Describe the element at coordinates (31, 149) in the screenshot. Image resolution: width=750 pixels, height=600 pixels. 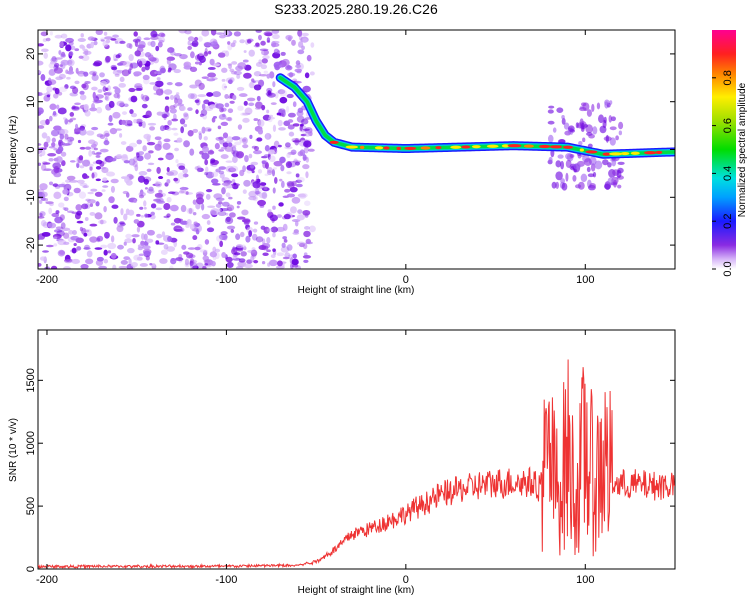
I see `spectrogram-y-tick-label: 0` at that location.